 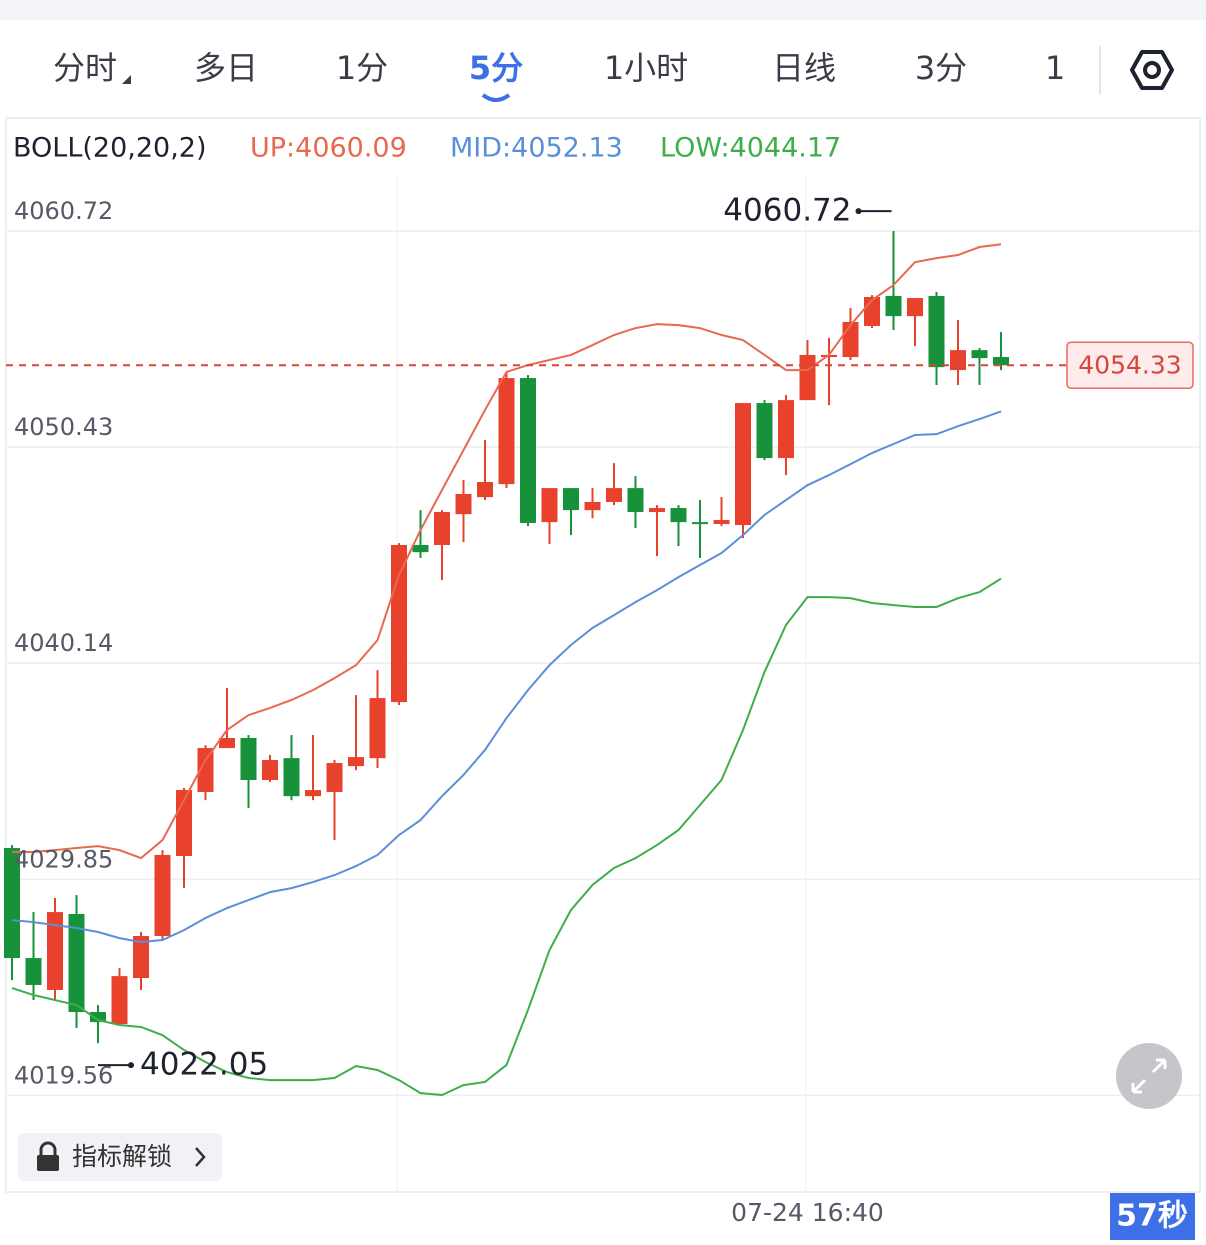 I want to click on tab: 1分, so click(x=362, y=68).